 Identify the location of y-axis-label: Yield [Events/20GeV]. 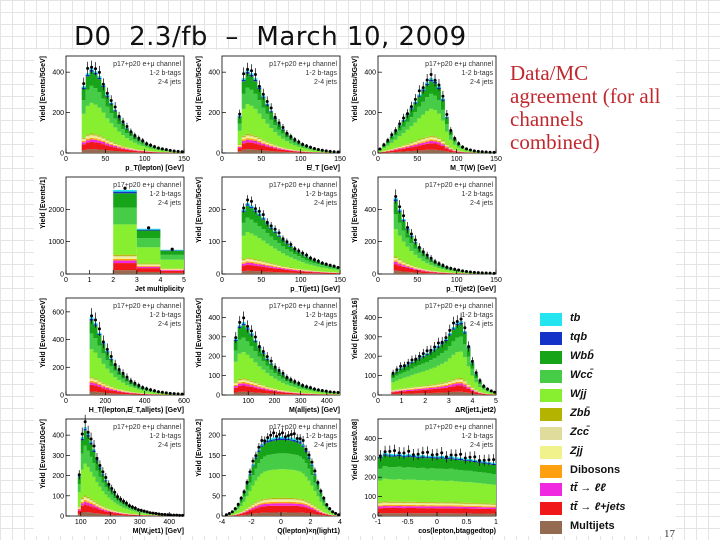
(43, 333).